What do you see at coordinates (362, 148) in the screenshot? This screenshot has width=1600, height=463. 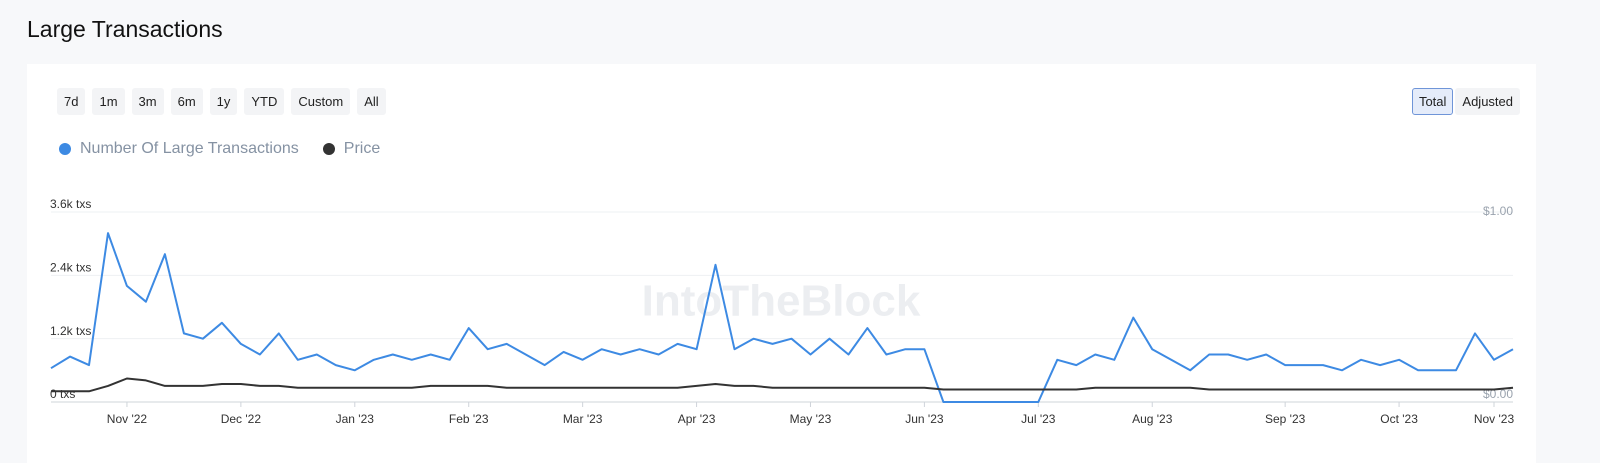 I see `legend-label: Price` at bounding box center [362, 148].